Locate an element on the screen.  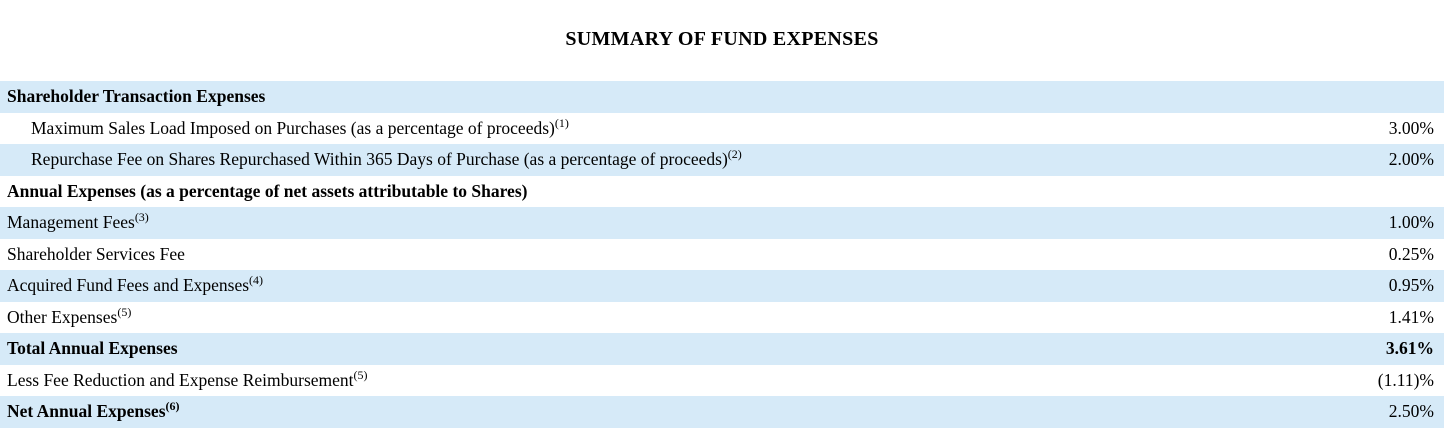
footnote-ref: (1) is located at coordinates (561, 122).